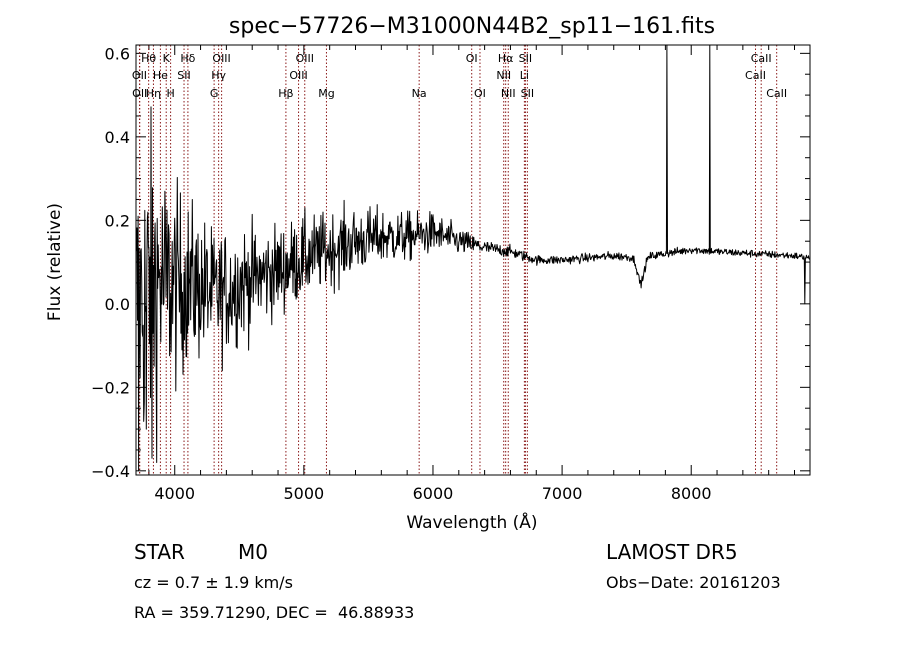 The height and width of the screenshot is (653, 900). What do you see at coordinates (55, 262) in the screenshot?
I see `y-axis-label: Flux (relative)` at bounding box center [55, 262].